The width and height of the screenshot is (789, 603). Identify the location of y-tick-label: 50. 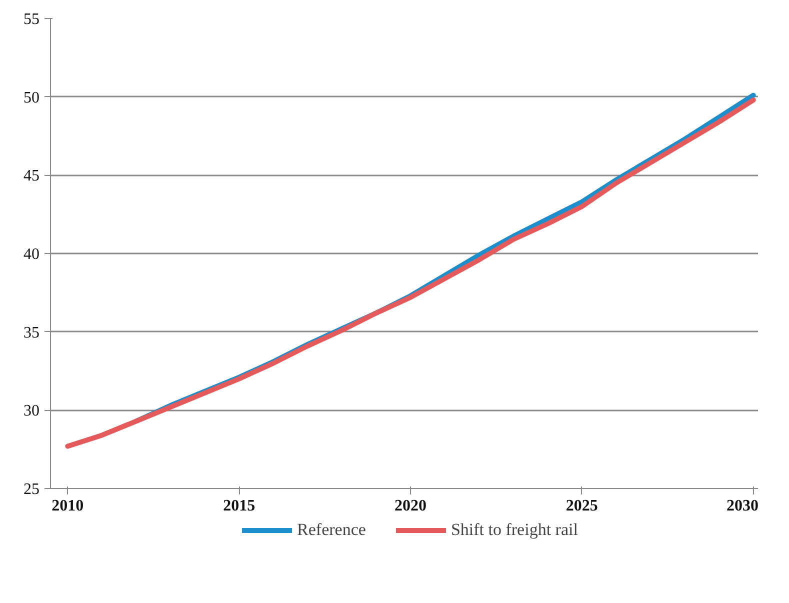
(32, 97).